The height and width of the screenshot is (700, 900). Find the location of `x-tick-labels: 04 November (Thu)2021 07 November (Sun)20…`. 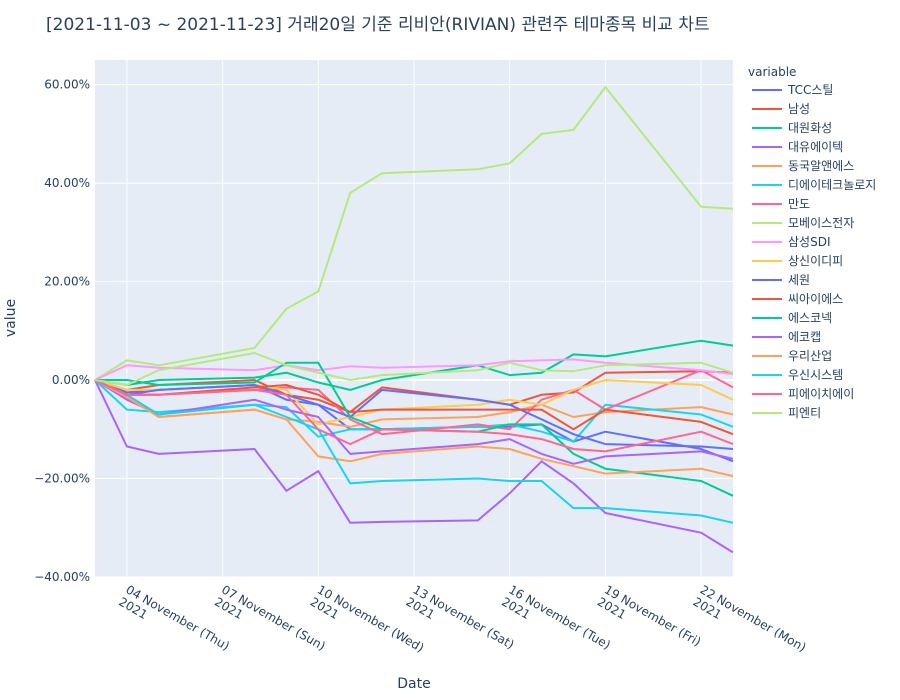

x-tick-labels: 04 November (Thu)2021 07 November (Sun)20… is located at coordinates (462, 624).